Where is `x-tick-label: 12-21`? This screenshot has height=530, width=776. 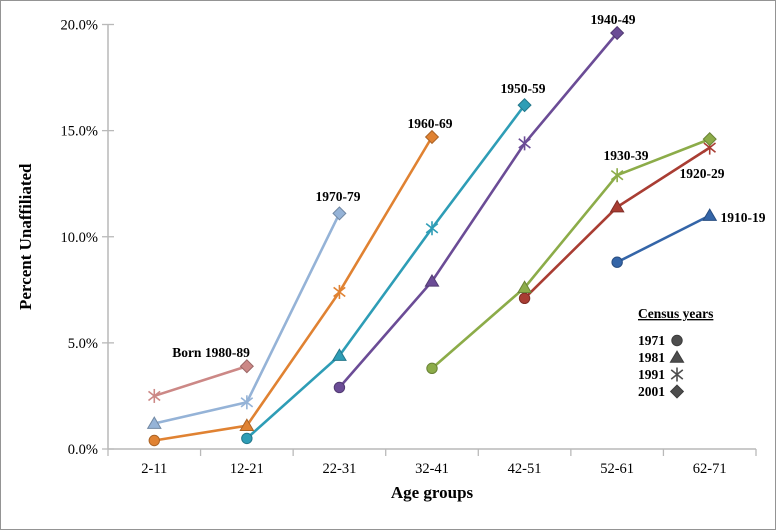 x-tick-label: 12-21 is located at coordinates (247, 469).